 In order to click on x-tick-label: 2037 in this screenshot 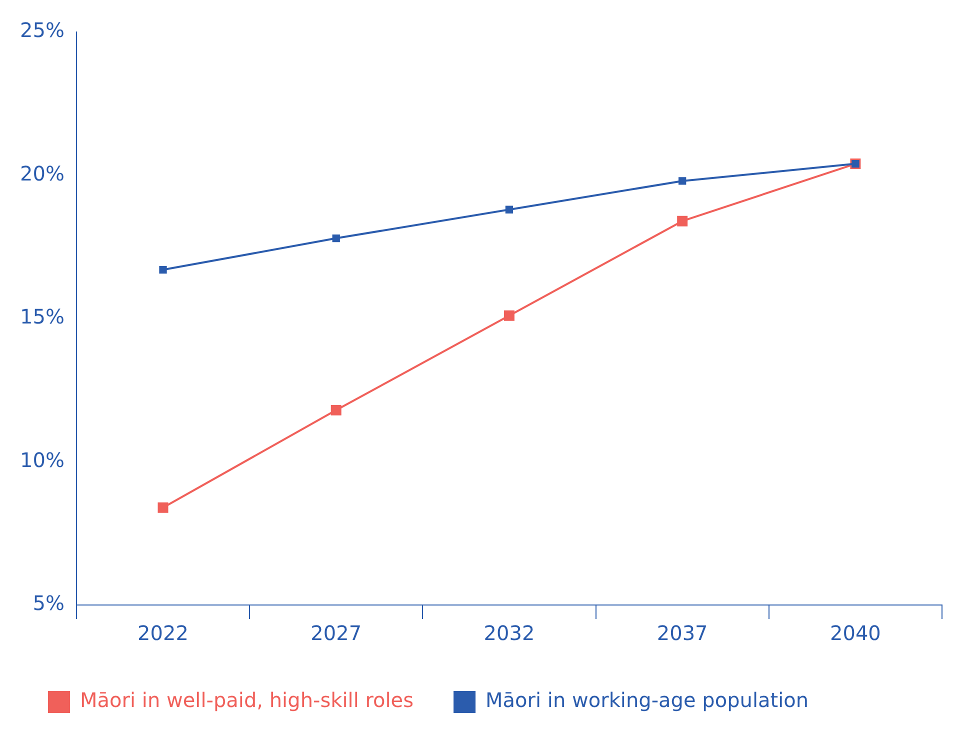, I will do `click(682, 633)`.